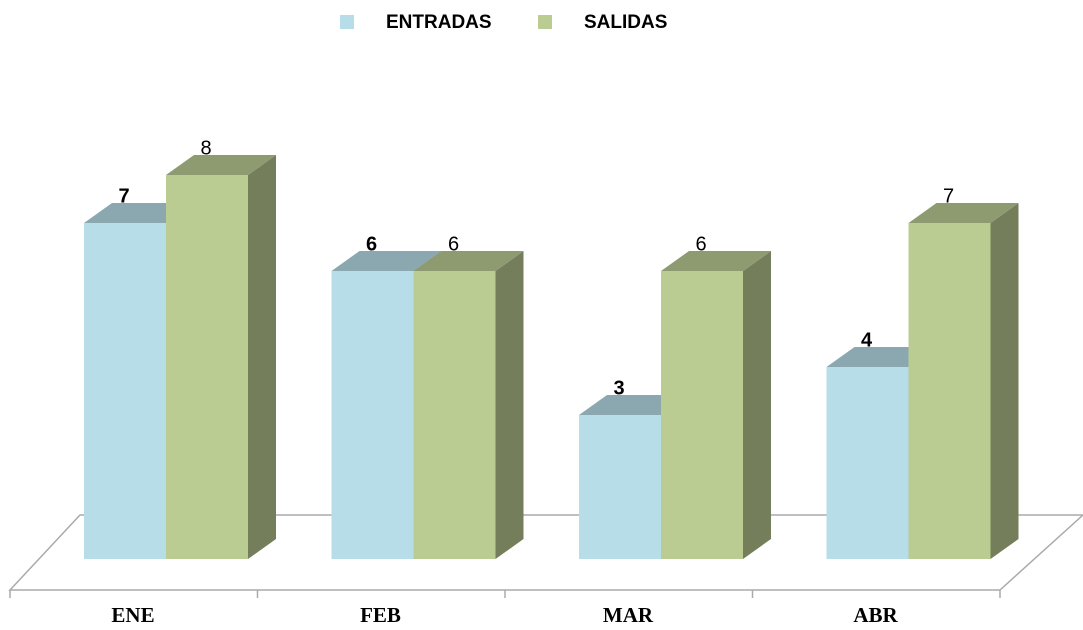 The height and width of the screenshot is (630, 1083). What do you see at coordinates (628, 615) in the screenshot?
I see `x-tick-label: MAR` at bounding box center [628, 615].